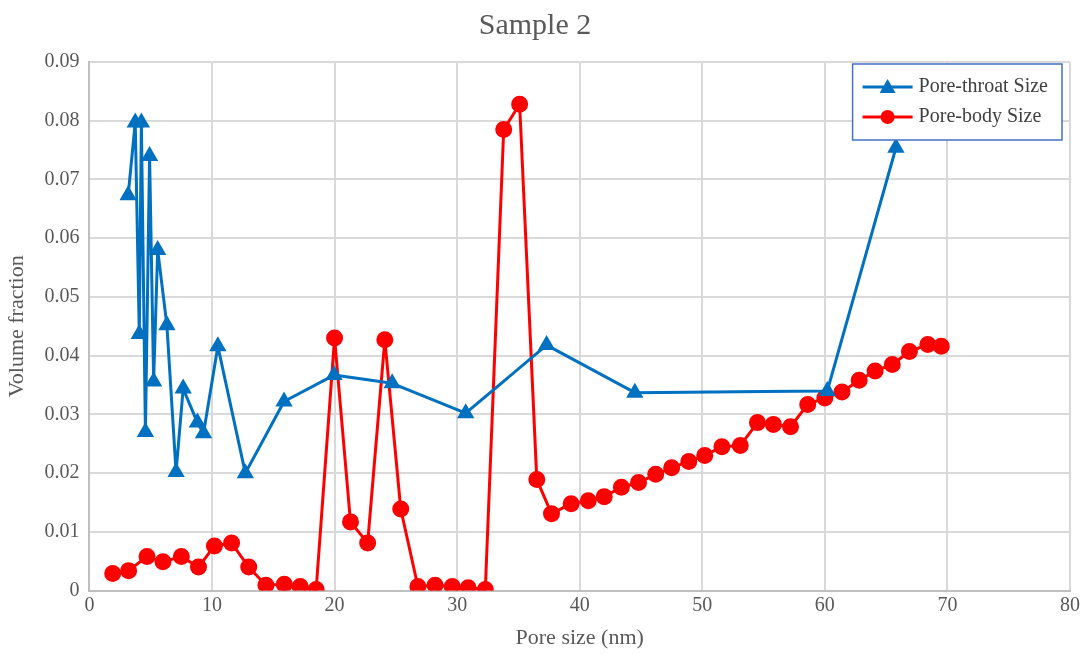  What do you see at coordinates (1070, 603) in the screenshot?
I see `x-tick-label: 80` at bounding box center [1070, 603].